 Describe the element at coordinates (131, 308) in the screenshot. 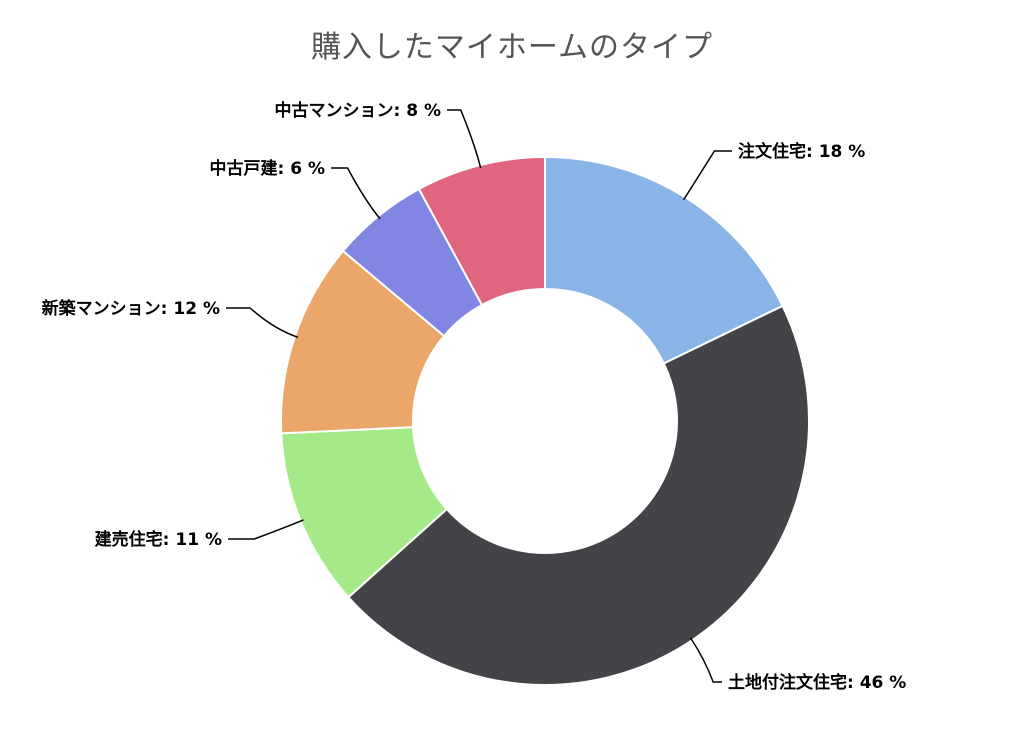

I see `data-label: 新築マンション: 12 %` at that location.